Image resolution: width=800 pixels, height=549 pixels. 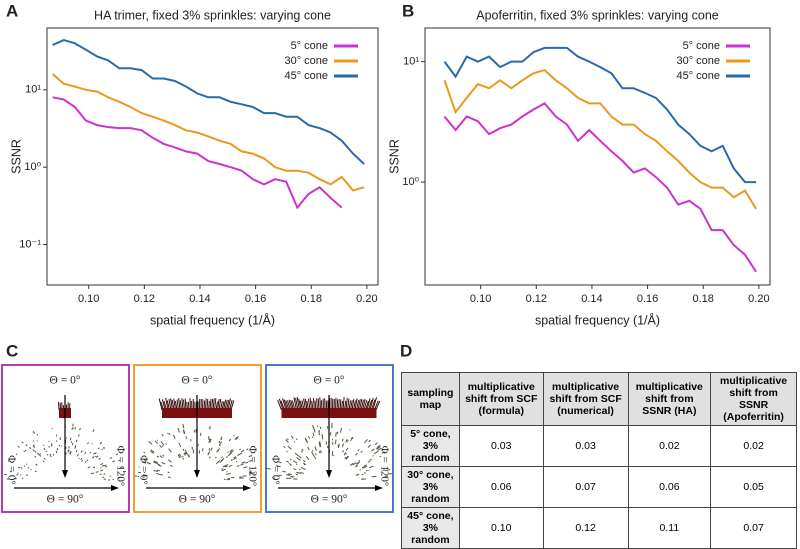 I want to click on x-tick-label: 0.10, so click(x=88, y=299).